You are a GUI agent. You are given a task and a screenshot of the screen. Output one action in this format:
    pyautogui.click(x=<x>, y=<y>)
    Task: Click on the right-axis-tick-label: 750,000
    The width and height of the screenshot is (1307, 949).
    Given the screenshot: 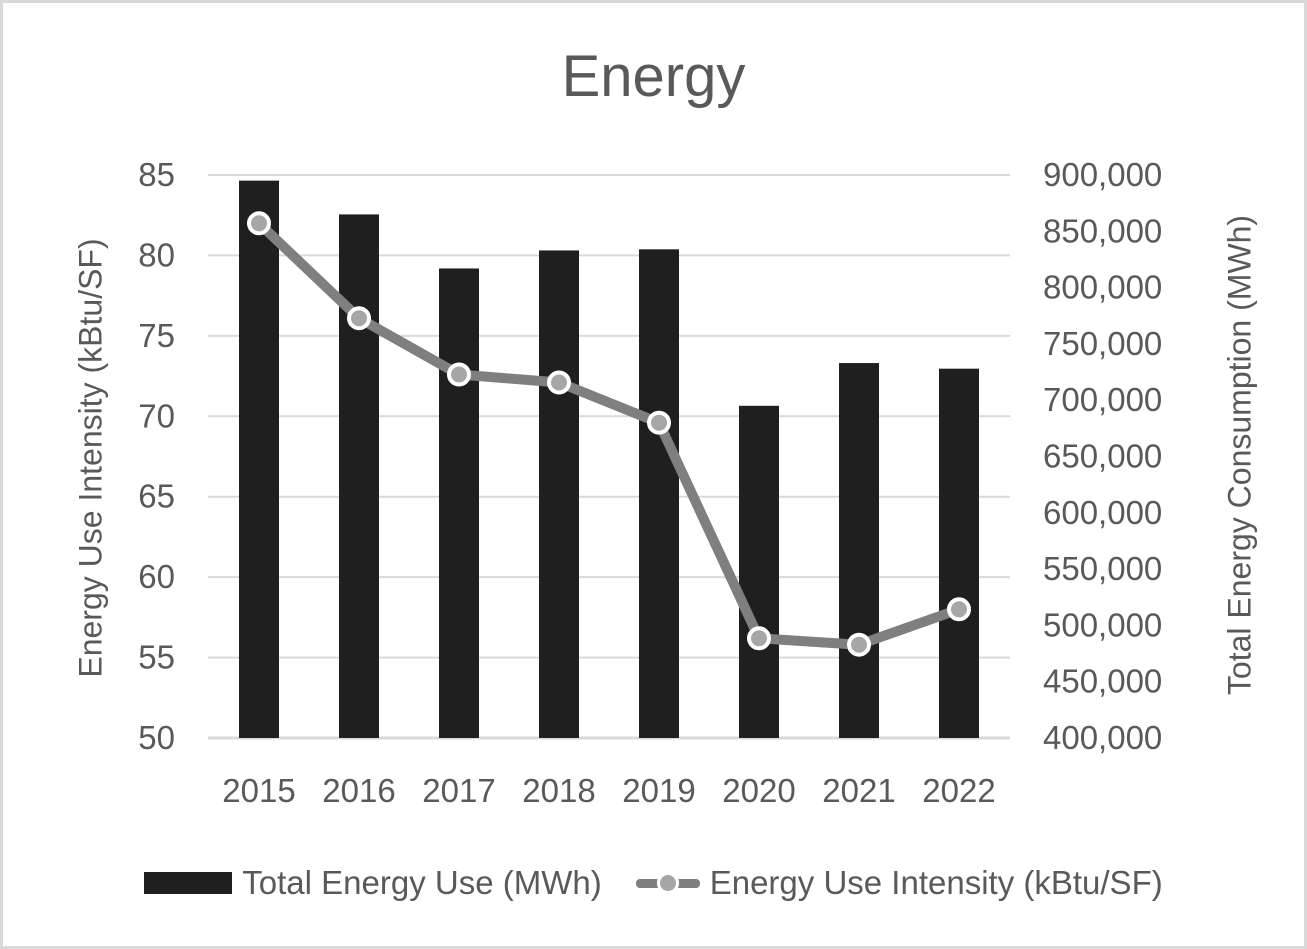 What is the action you would take?
    pyautogui.click(x=1102, y=343)
    